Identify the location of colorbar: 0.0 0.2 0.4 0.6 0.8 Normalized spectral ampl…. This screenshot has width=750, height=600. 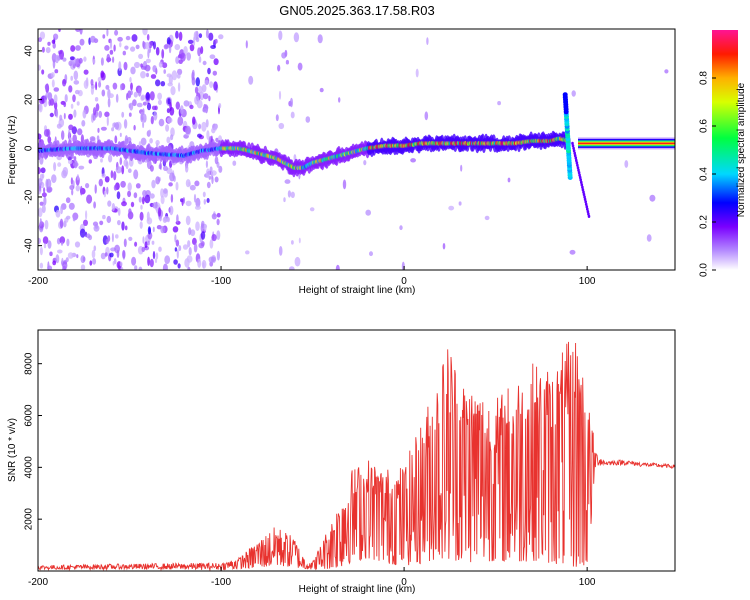
(723, 153).